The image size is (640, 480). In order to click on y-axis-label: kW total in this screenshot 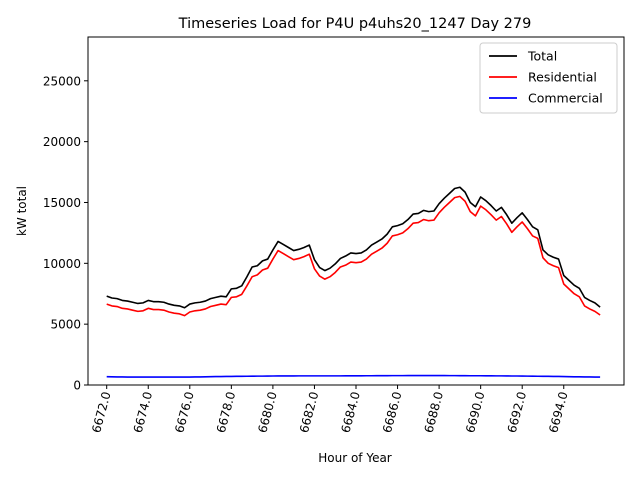, I will do `click(22, 211)`.